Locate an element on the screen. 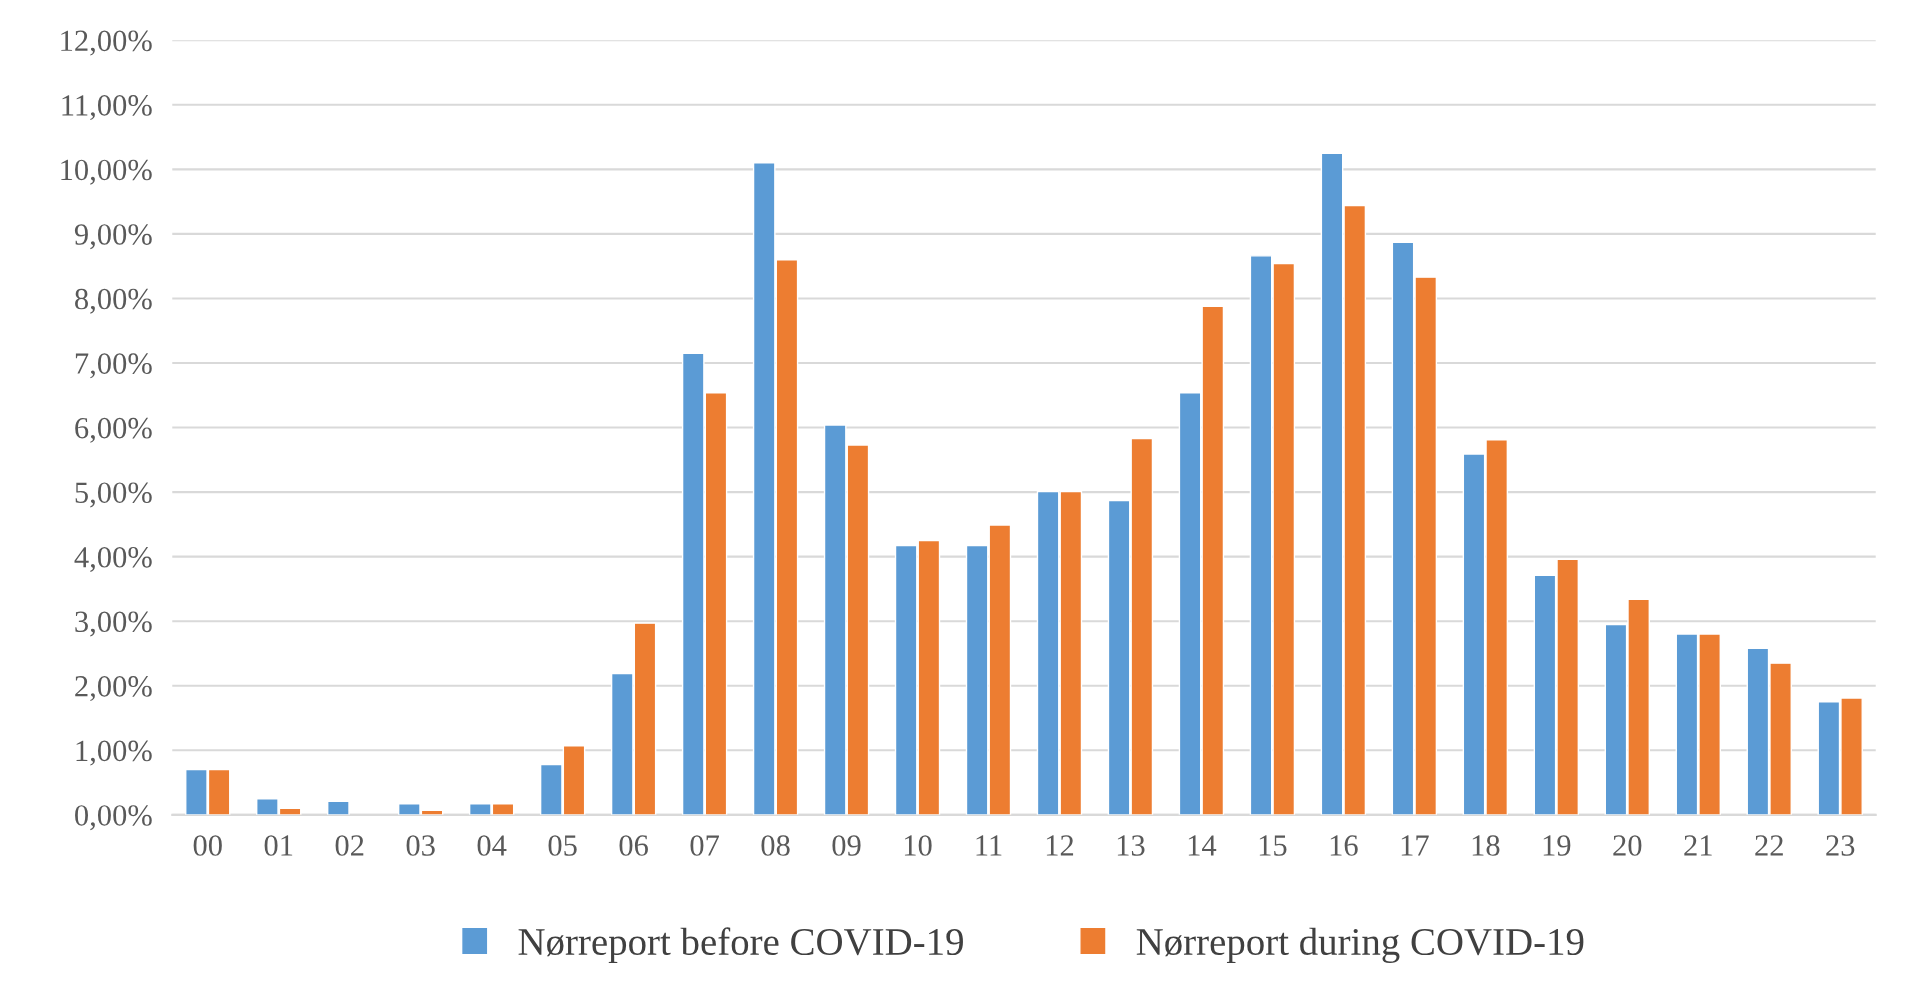  x-tick-label: 13 is located at coordinates (1131, 845).